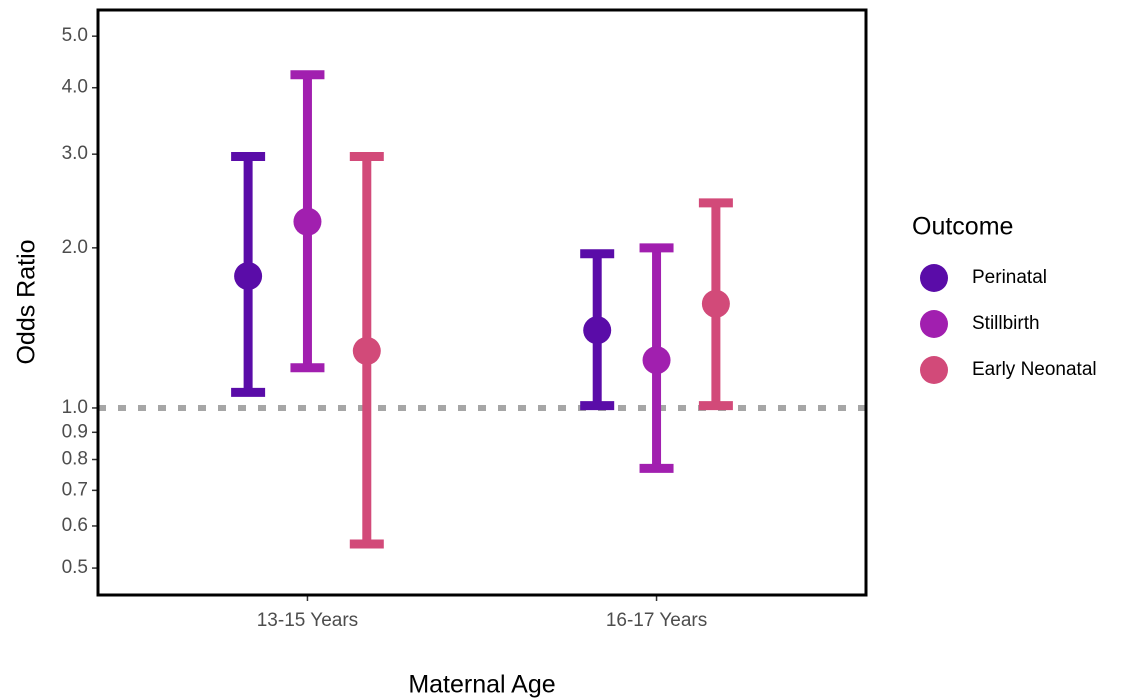 This screenshot has height=700, width=1126. Describe the element at coordinates (75, 153) in the screenshot. I see `y-tick-label: 3.0` at that location.